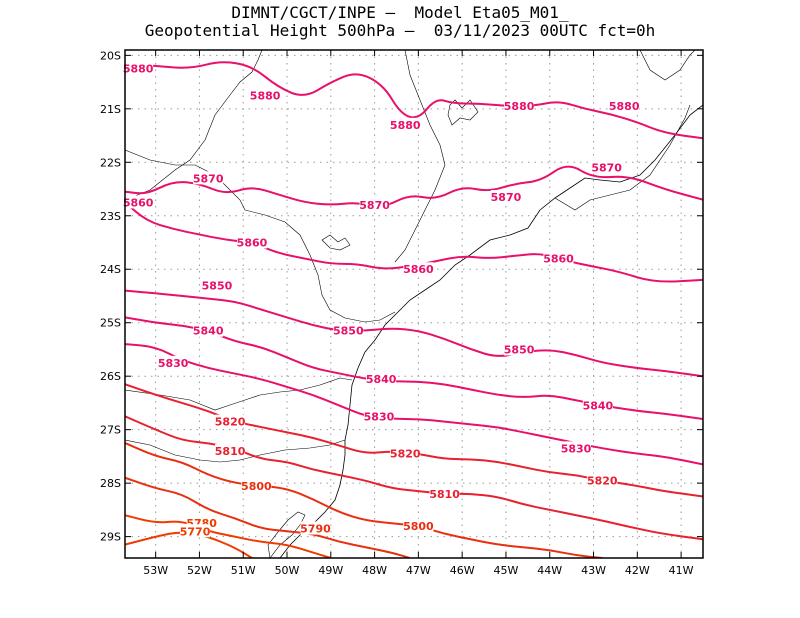 Image resolution: width=800 pixels, height=618 pixels. Describe the element at coordinates (330, 570) in the screenshot. I see `lon-tick-label: 49W` at that location.